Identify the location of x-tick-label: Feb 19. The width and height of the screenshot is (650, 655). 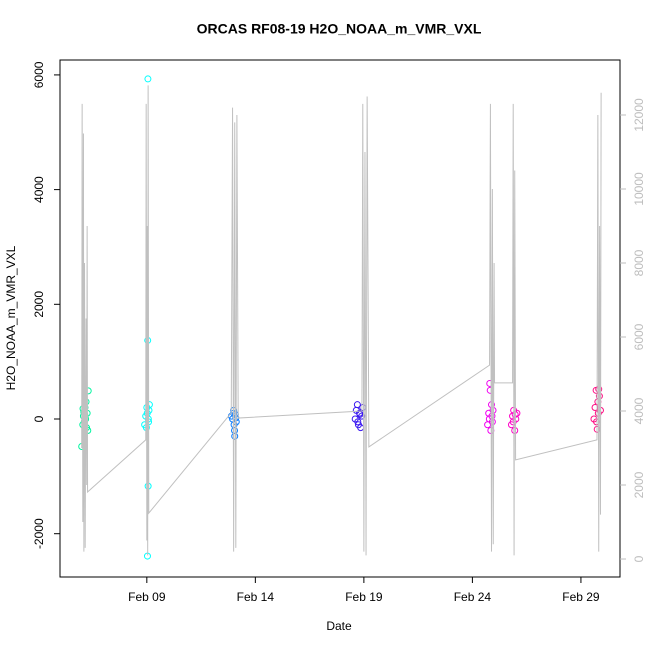
(364, 597).